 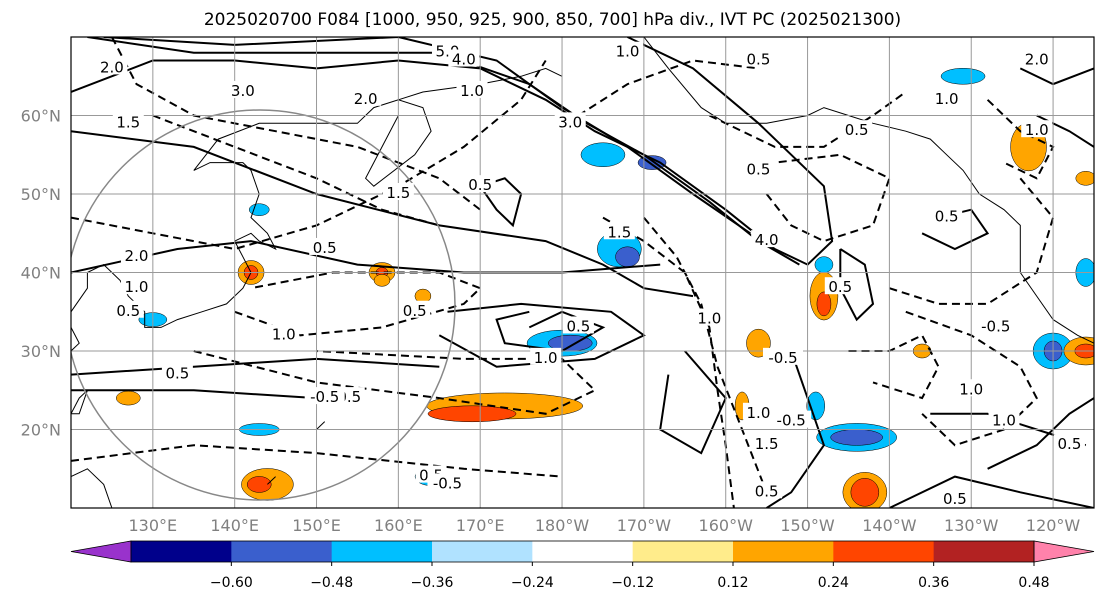 What do you see at coordinates (562, 525) in the screenshot?
I see `longitude-label: 180°W` at bounding box center [562, 525].